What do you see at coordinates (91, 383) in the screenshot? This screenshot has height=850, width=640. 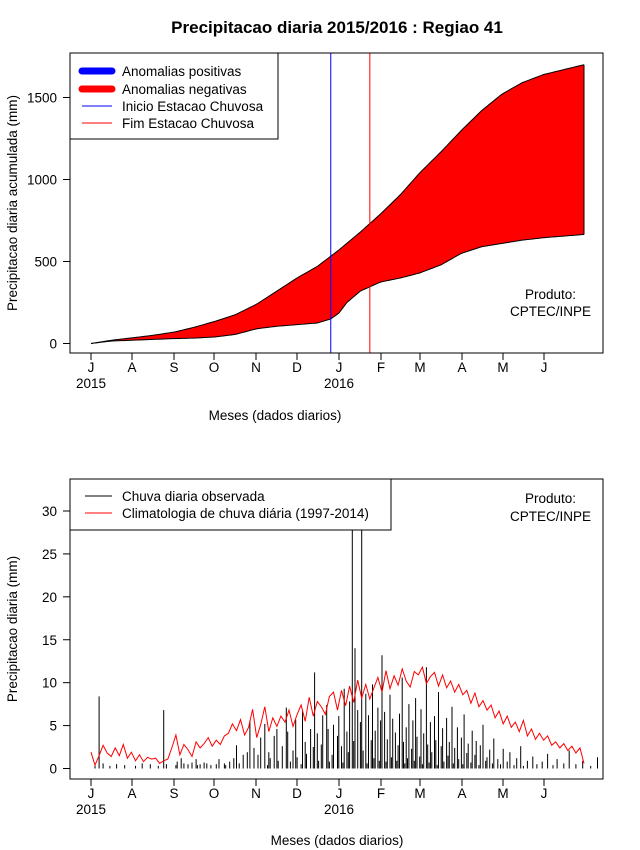 I see `top-year-label: 2015` at bounding box center [91, 383].